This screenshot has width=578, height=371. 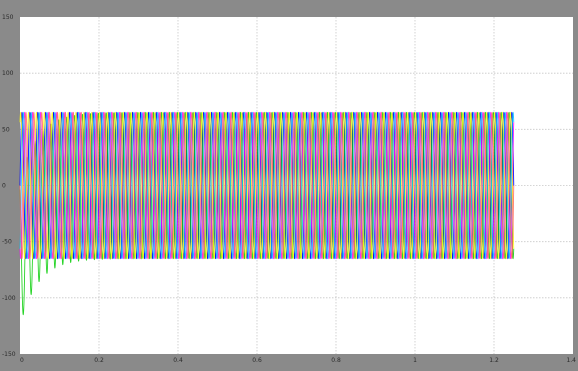 What do you see at coordinates (415, 360) in the screenshot?
I see `x-tick-label: 1` at bounding box center [415, 360].